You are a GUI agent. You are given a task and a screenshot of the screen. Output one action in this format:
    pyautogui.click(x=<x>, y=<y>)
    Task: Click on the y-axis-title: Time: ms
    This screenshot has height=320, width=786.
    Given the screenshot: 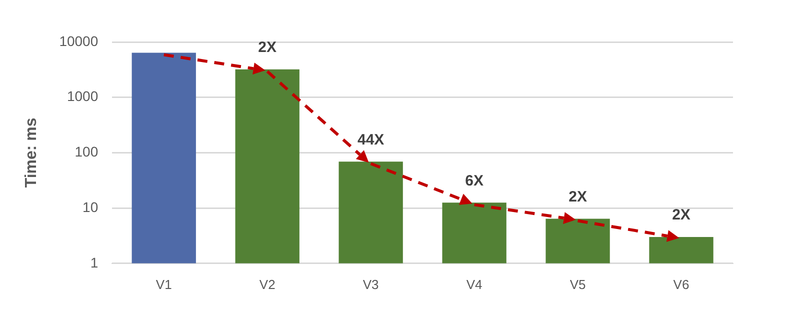 What is the action you would take?
    pyautogui.click(x=31, y=153)
    